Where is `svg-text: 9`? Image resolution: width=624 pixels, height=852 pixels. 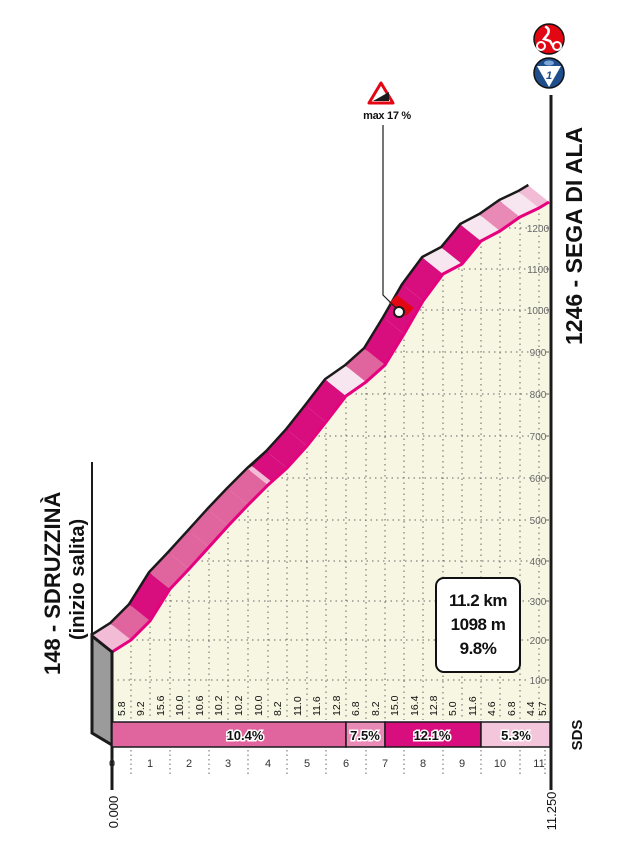 svg-text: 9 is located at coordinates (462, 764).